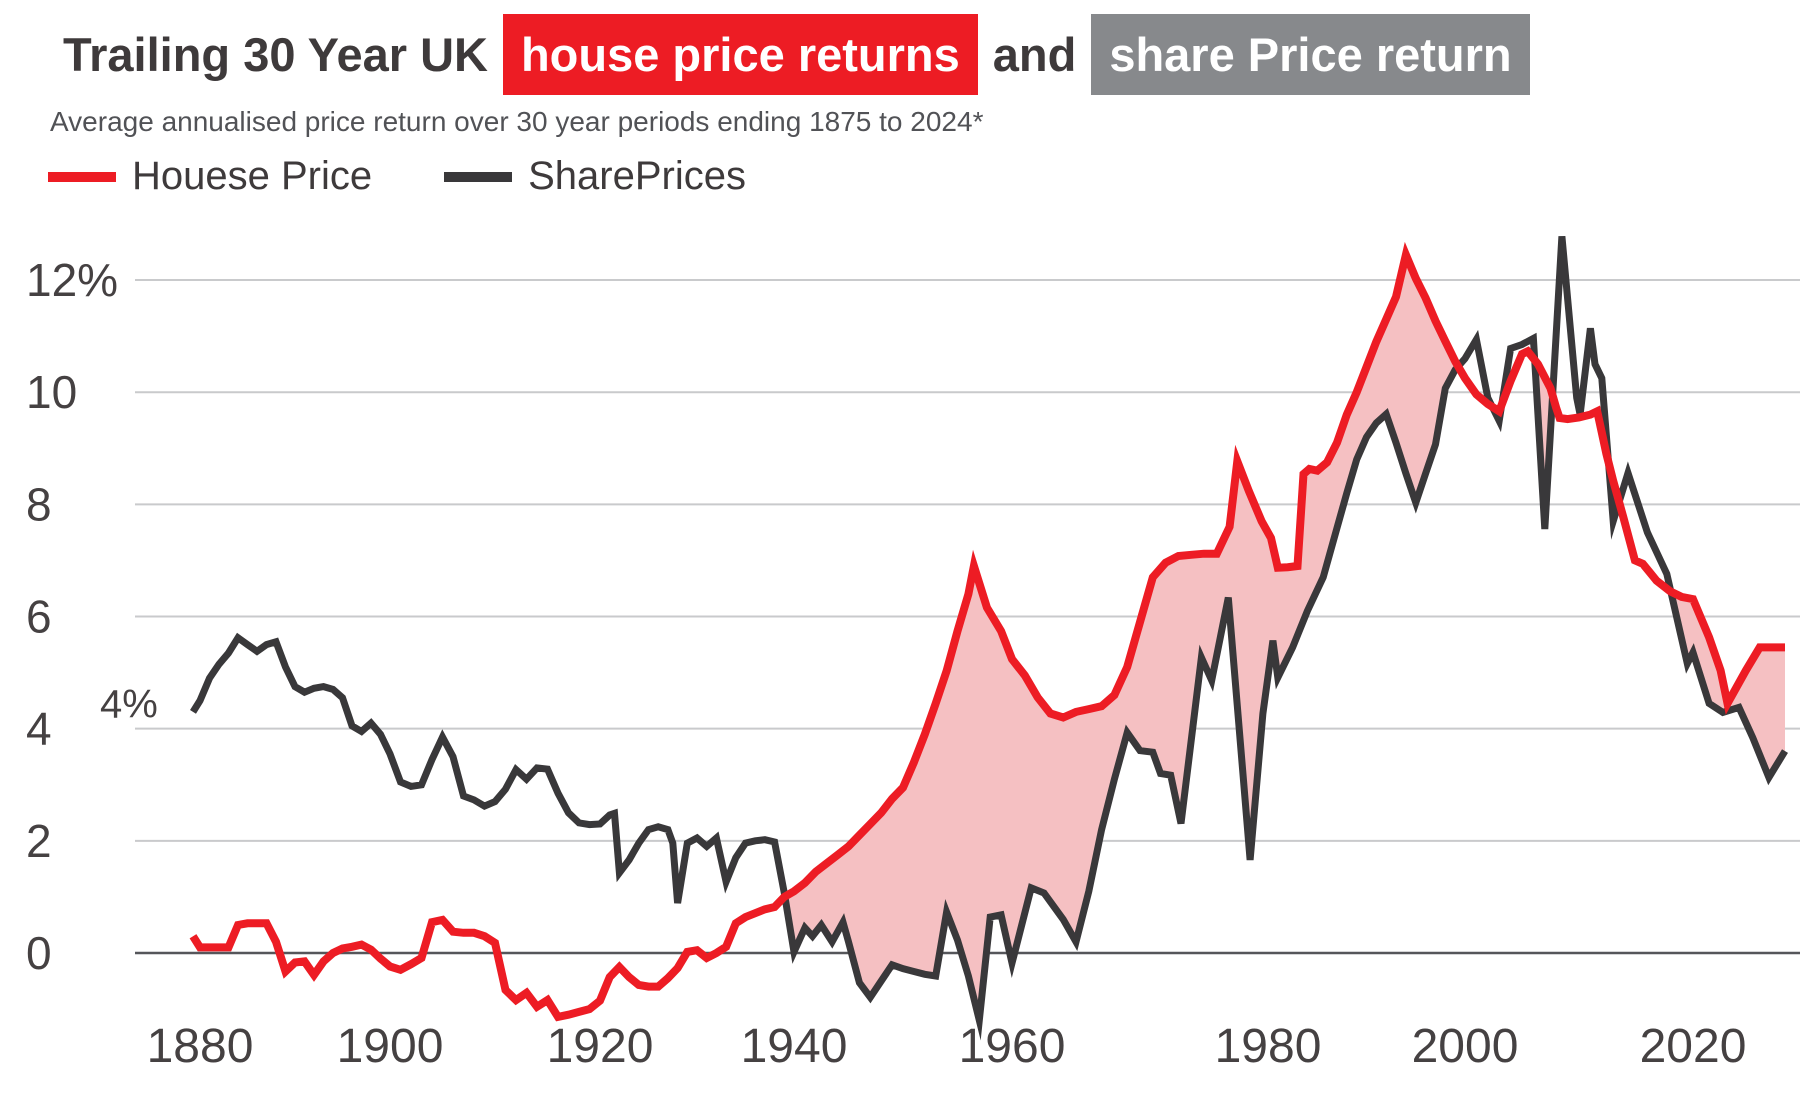 The image size is (1813, 1113). Describe the element at coordinates (740, 54) in the screenshot. I see `title-highlight-house: house price returns` at that location.